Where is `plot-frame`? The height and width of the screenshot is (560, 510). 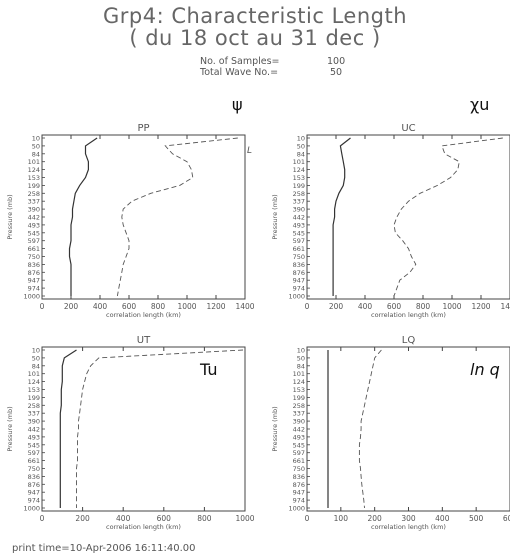 plot-frame is located at coordinates (408, 217).